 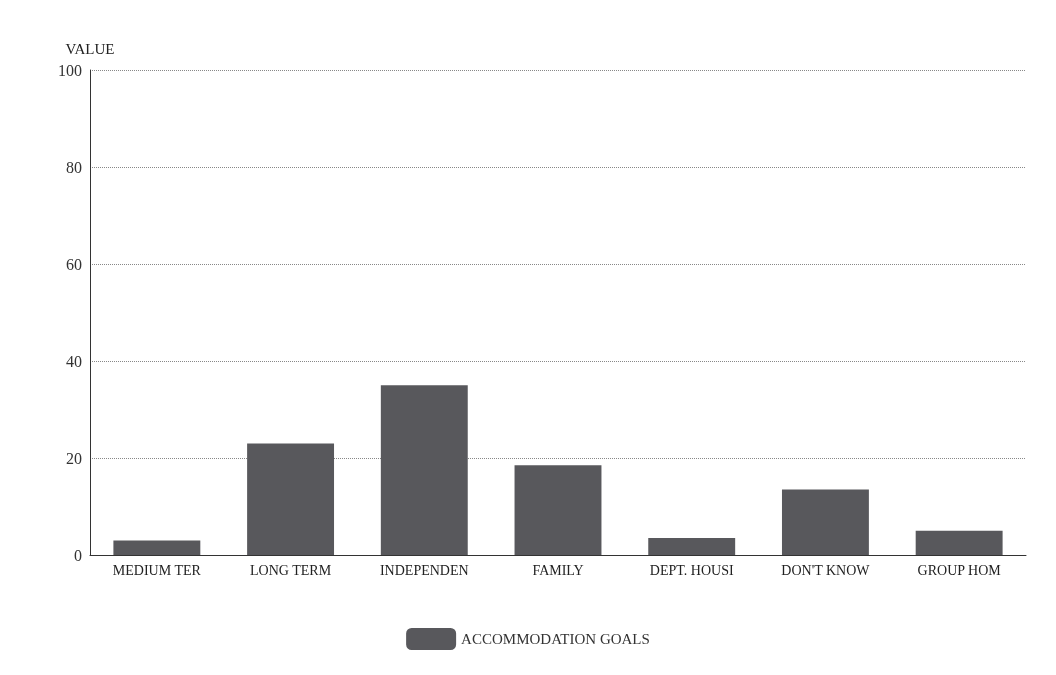 I want to click on y-tick-label: 100, so click(x=70, y=70).